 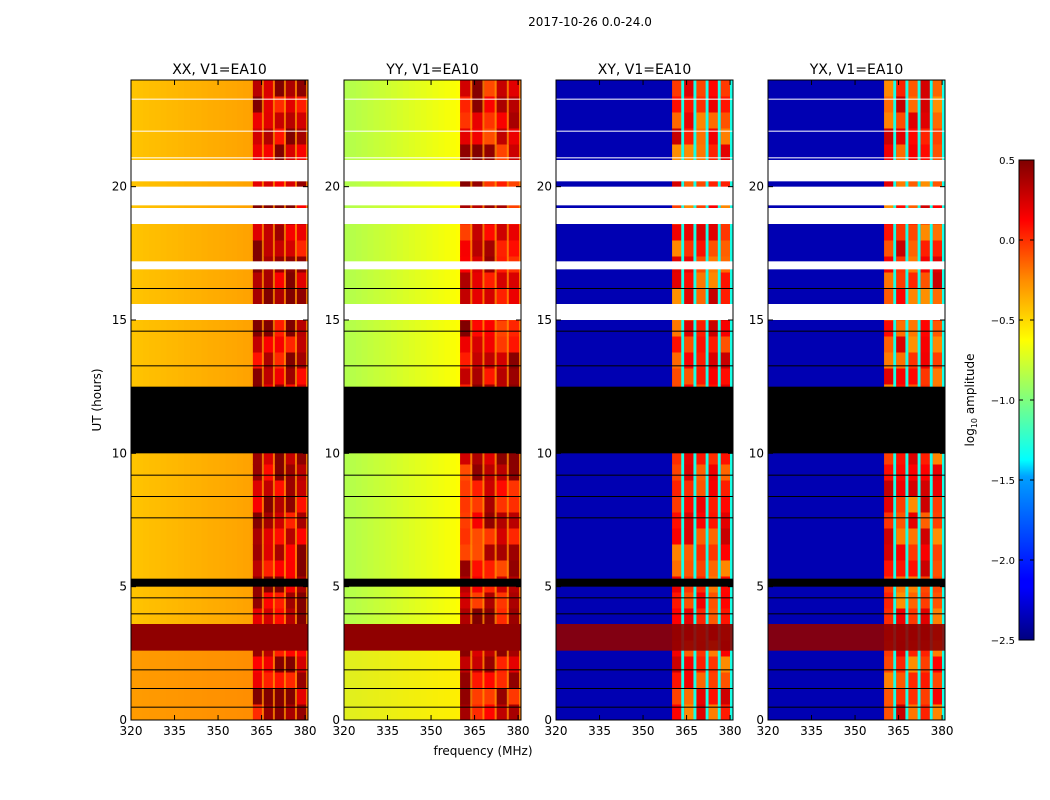 I want to click on panel-title: XY, V1=EA10, so click(x=645, y=70).